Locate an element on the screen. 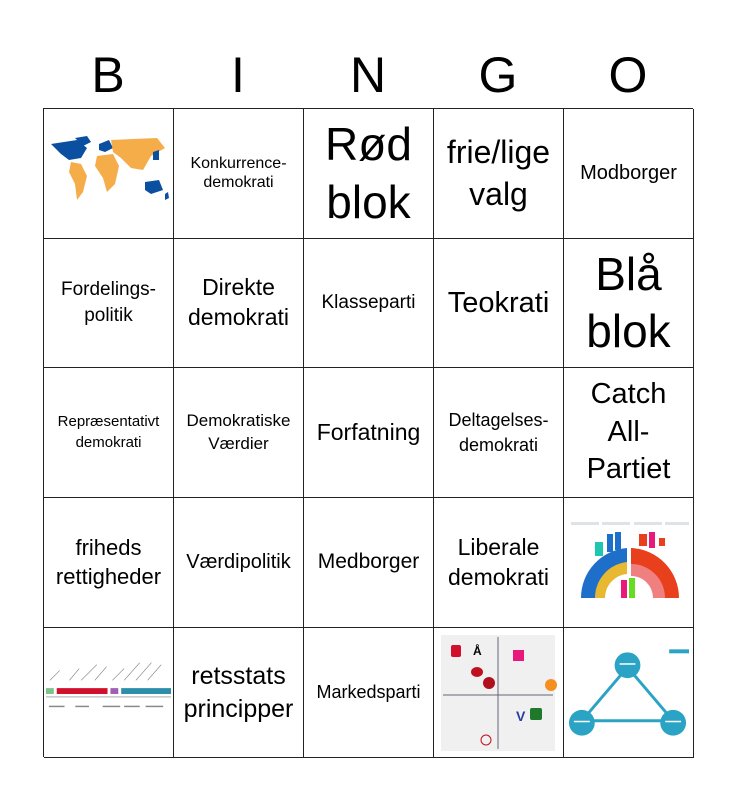 The height and width of the screenshot is (800, 736). cell-text: Blå blok is located at coordinates (628, 302).